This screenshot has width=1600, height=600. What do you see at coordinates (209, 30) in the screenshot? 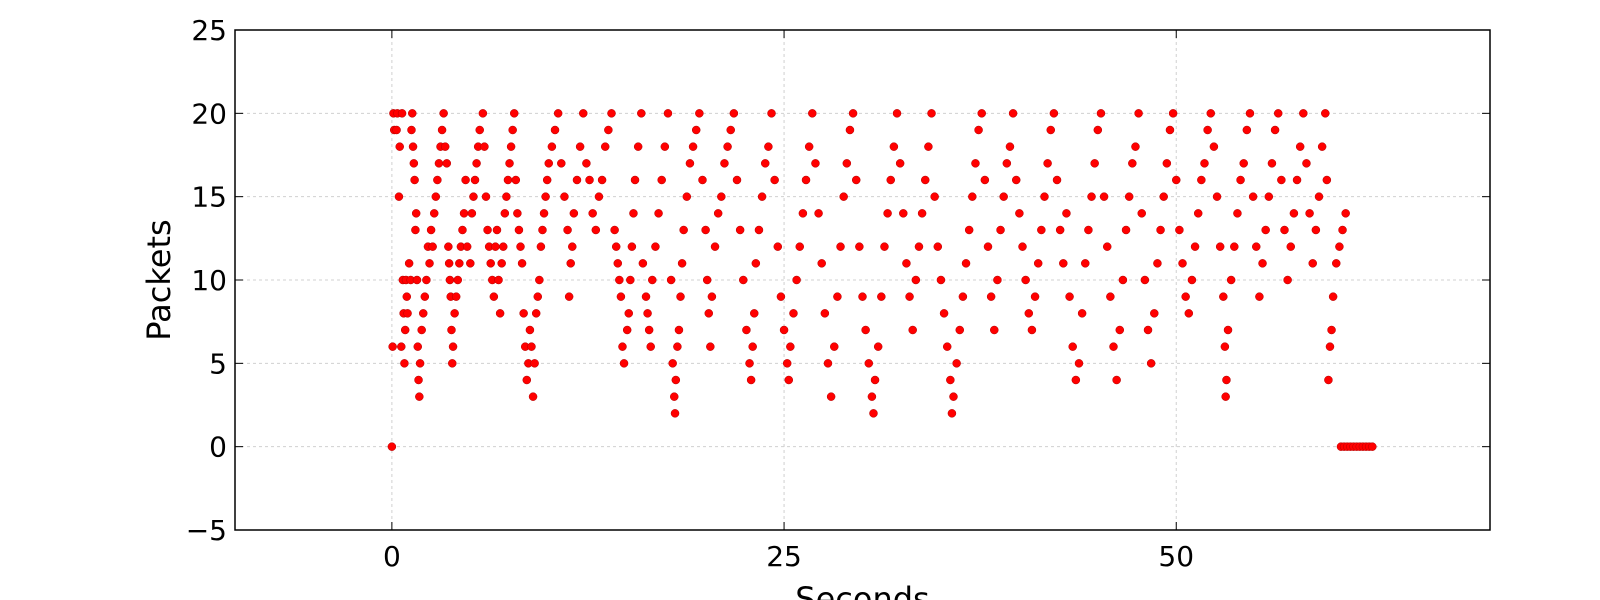
I see `y-tick-label: 25` at bounding box center [209, 30].